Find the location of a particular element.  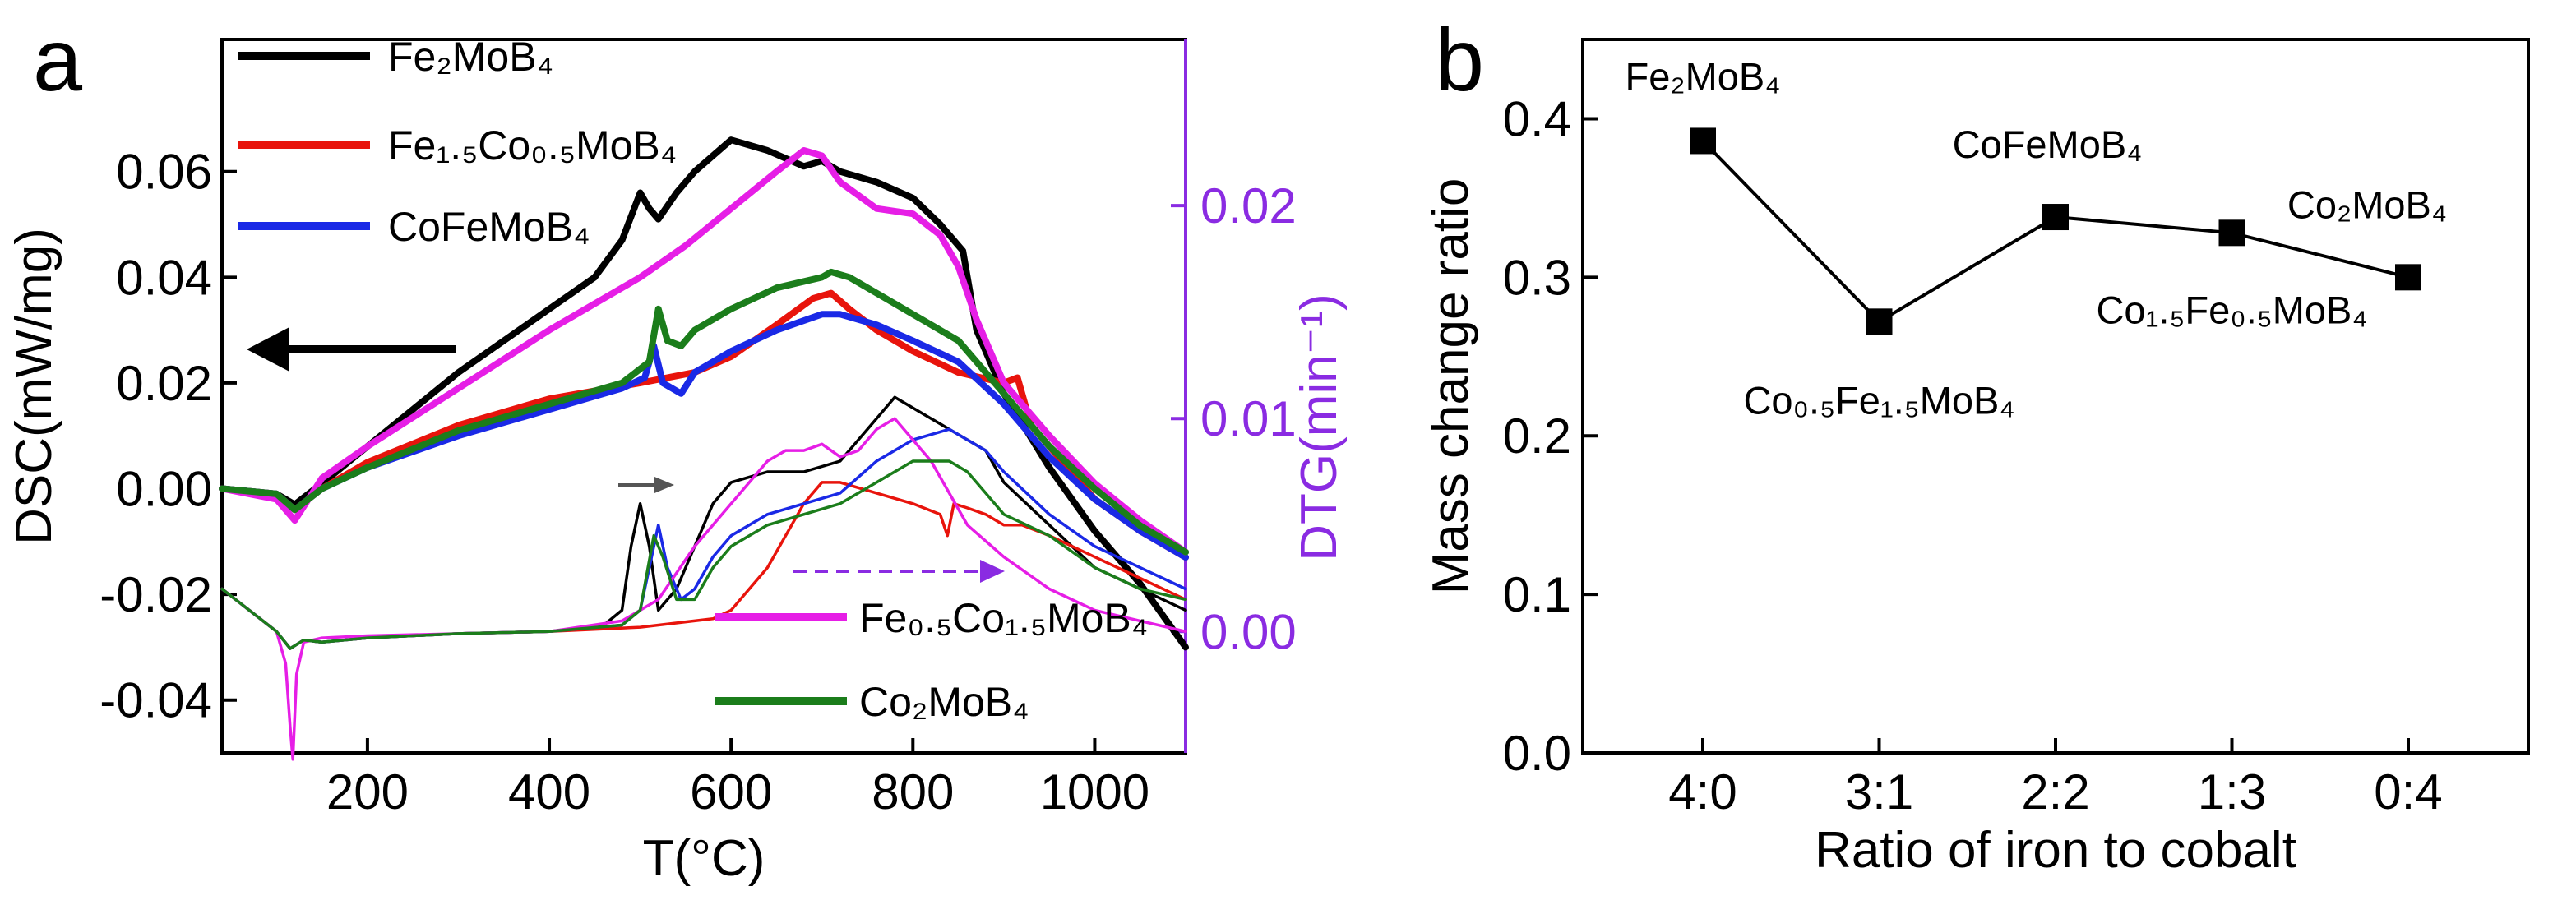

y-tick-label: -0.02 is located at coordinates (155, 594).